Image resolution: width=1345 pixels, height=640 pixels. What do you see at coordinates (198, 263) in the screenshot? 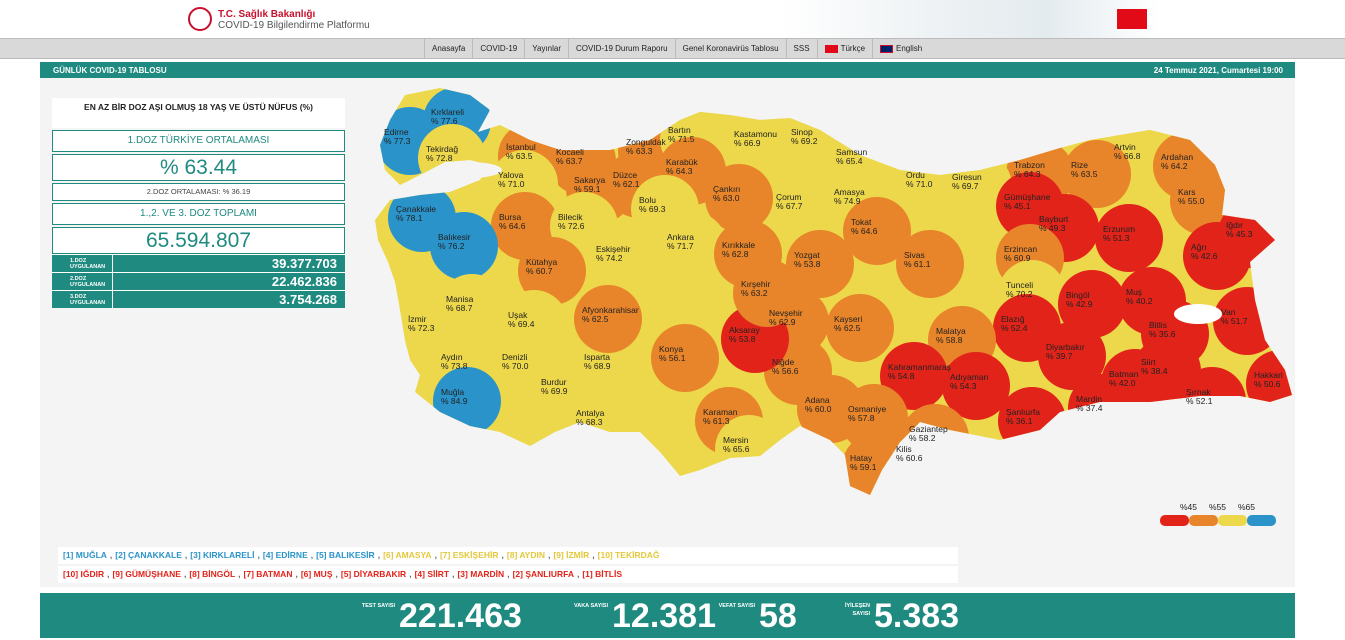
I see `dose-row: 1.DOZ UYGULANAN 39.377.703` at bounding box center [198, 263].